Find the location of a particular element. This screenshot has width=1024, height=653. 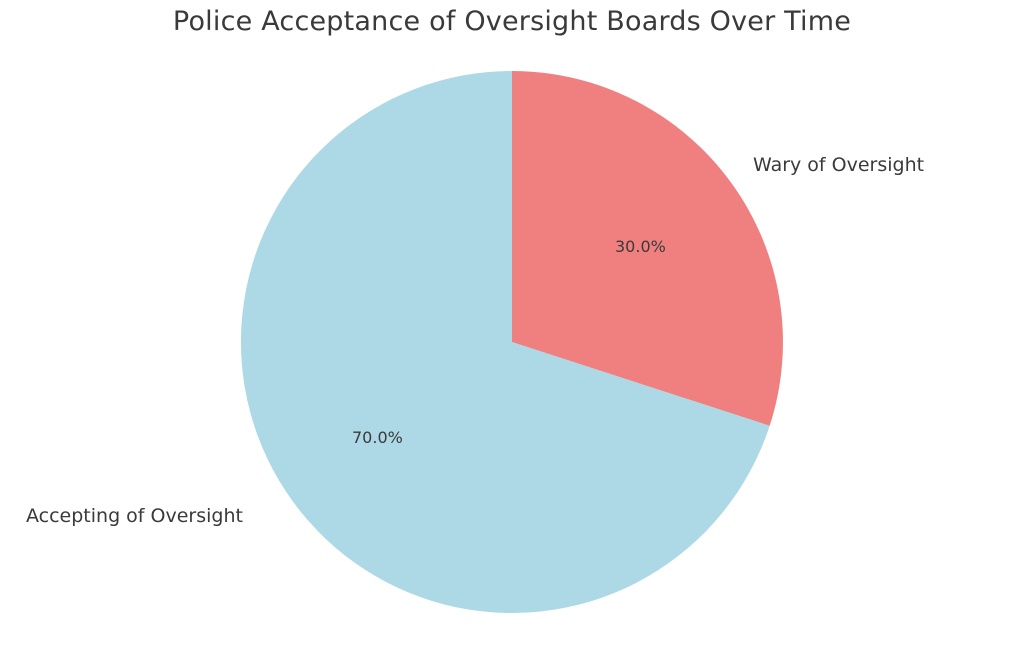

slice-label-wary: Wary of Oversight is located at coordinates (839, 165).